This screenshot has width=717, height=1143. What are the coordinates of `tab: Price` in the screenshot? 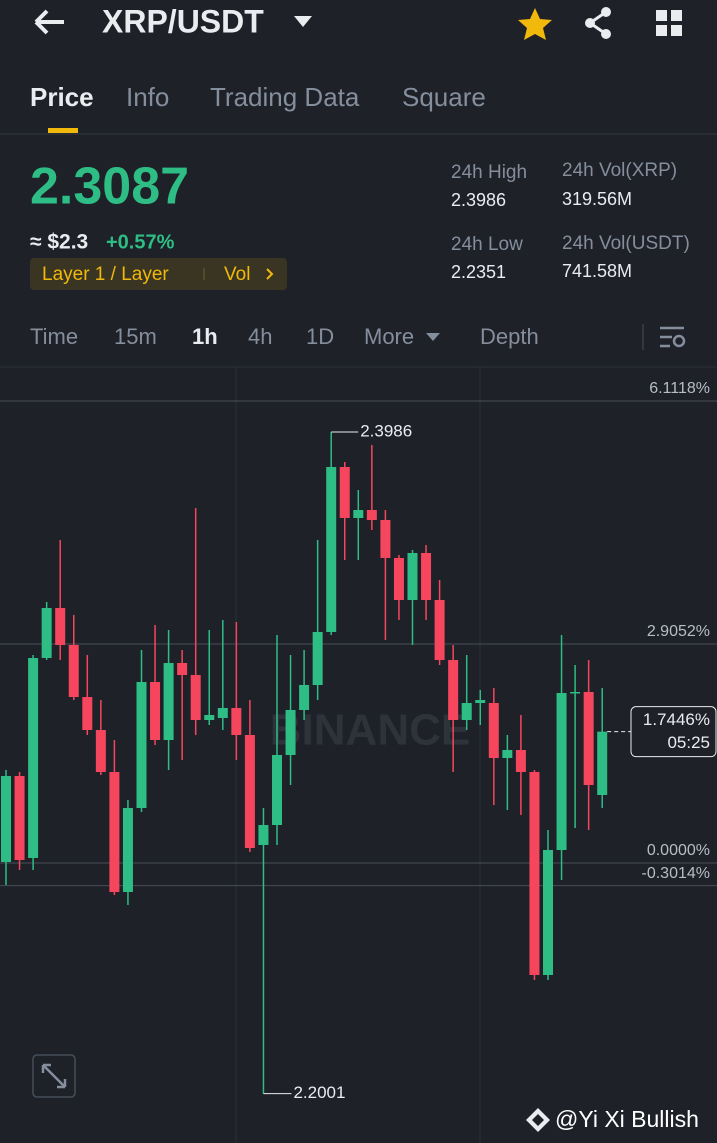 It's located at (62, 97).